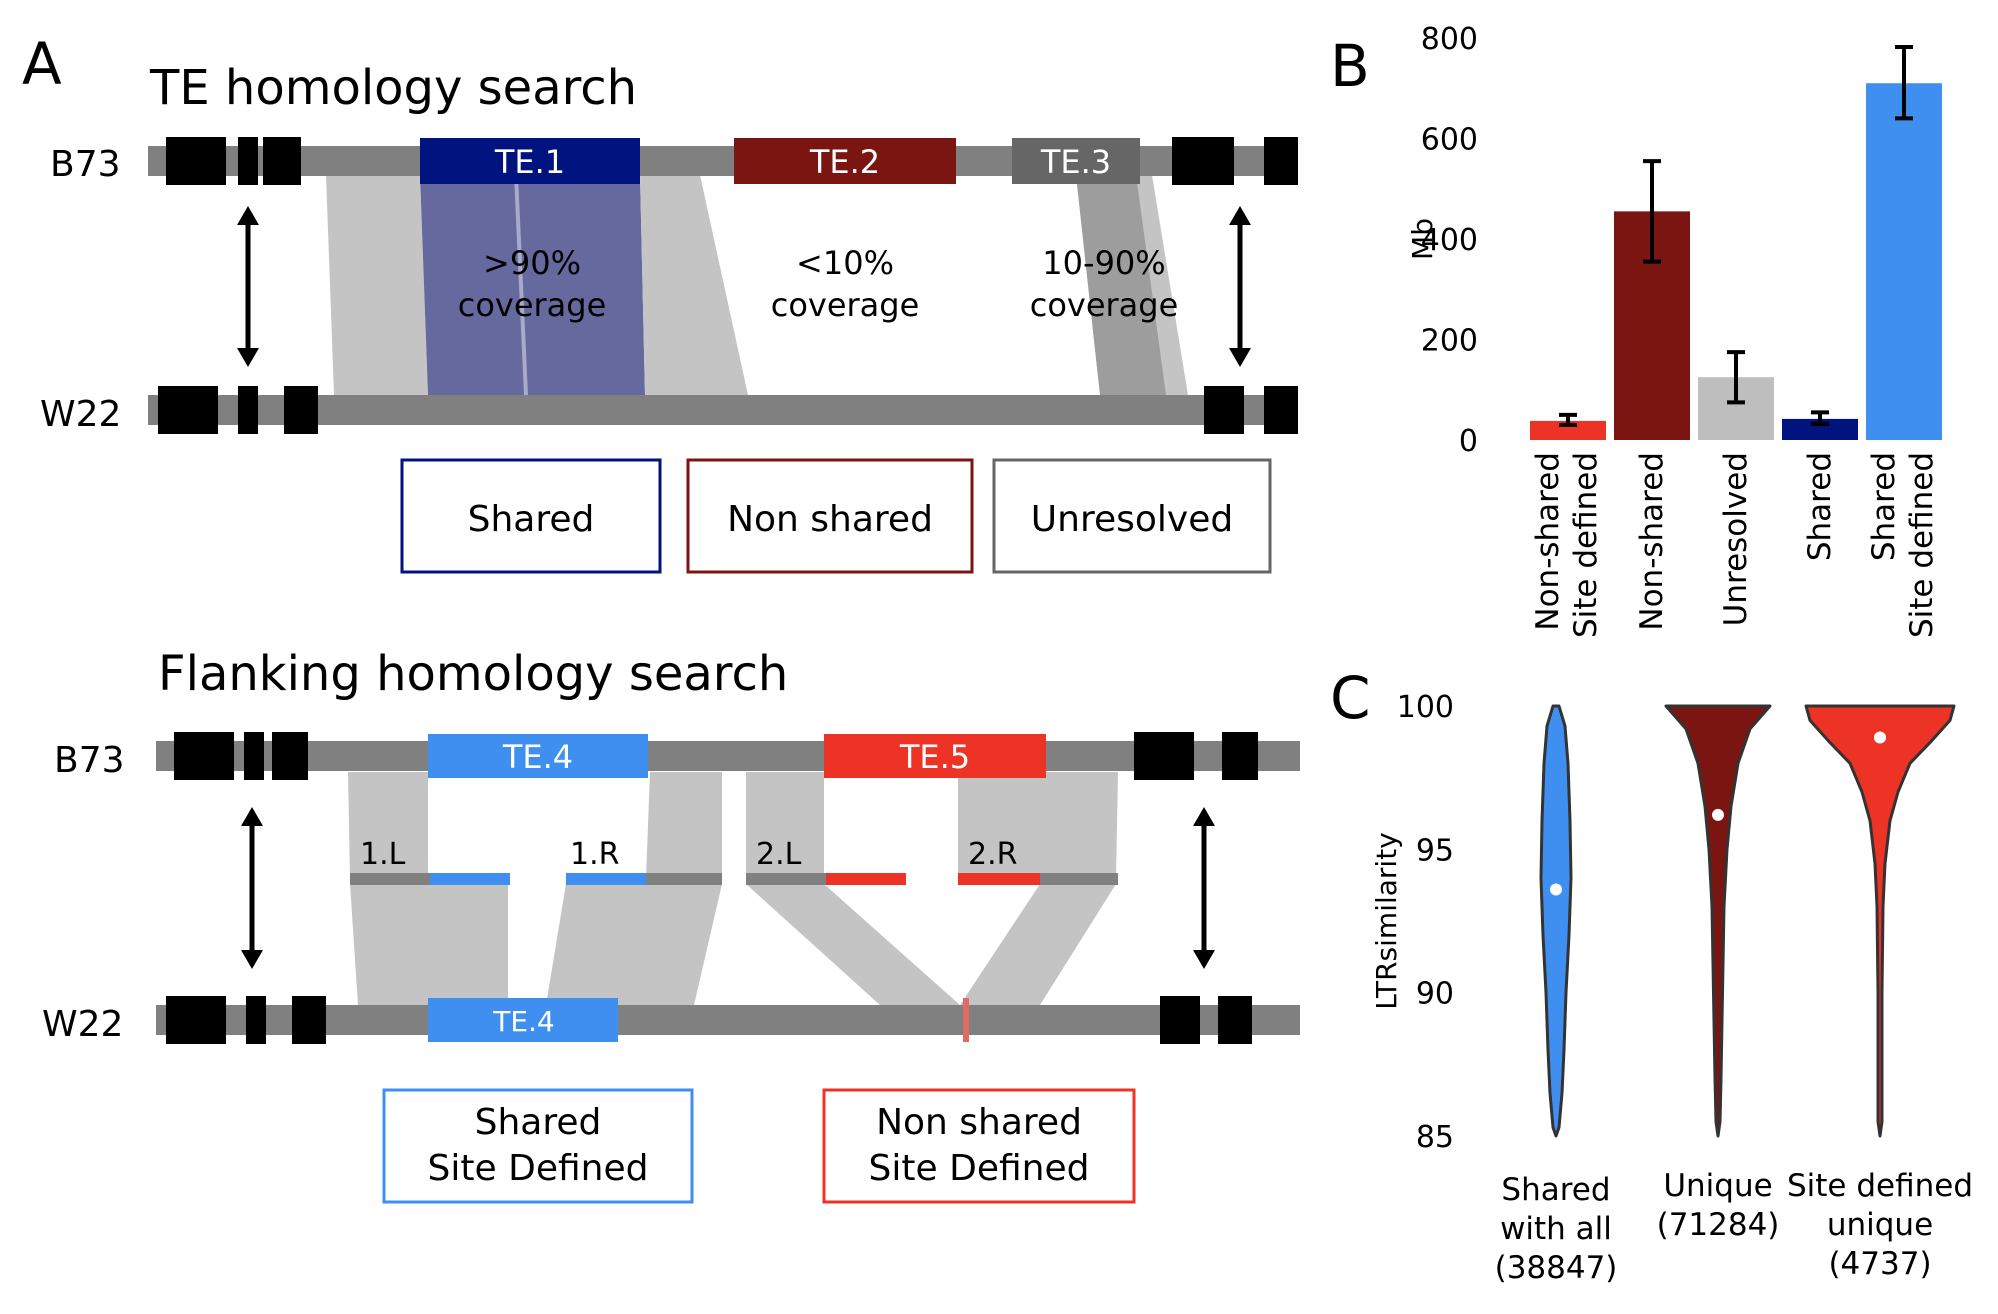  Describe the element at coordinates (1717, 1186) in the screenshot. I see `violin-group-label: Unique` at that location.